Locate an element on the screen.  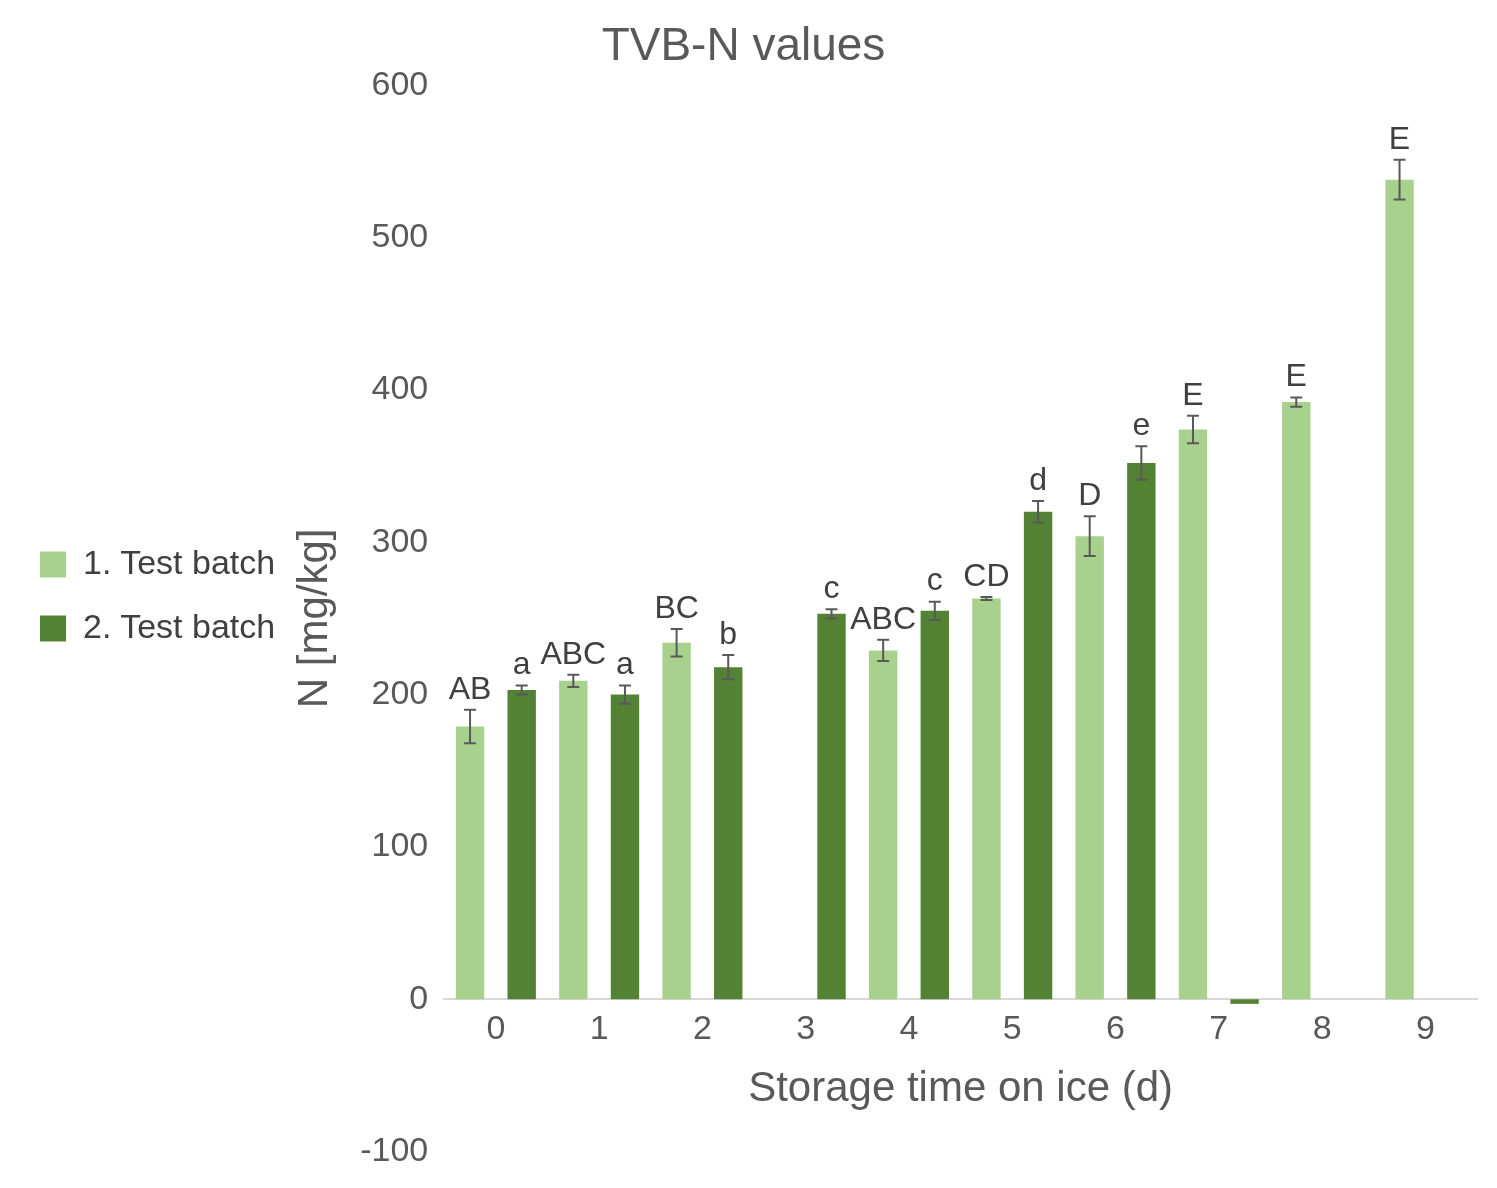
data-label: CD is located at coordinates (986, 574).